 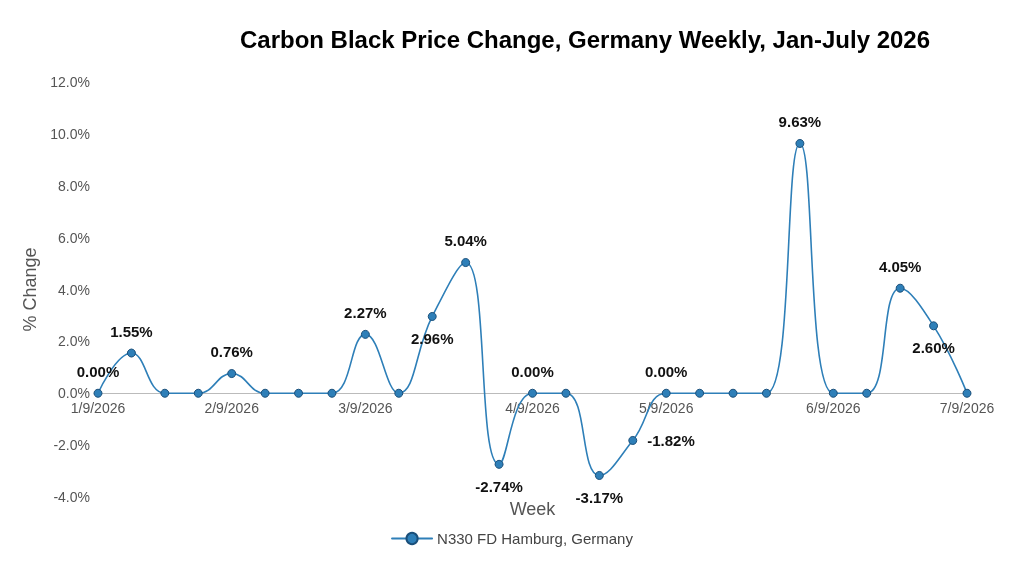 What do you see at coordinates (74, 185) in the screenshot?
I see `y-tick-label: 8.0%` at bounding box center [74, 185].